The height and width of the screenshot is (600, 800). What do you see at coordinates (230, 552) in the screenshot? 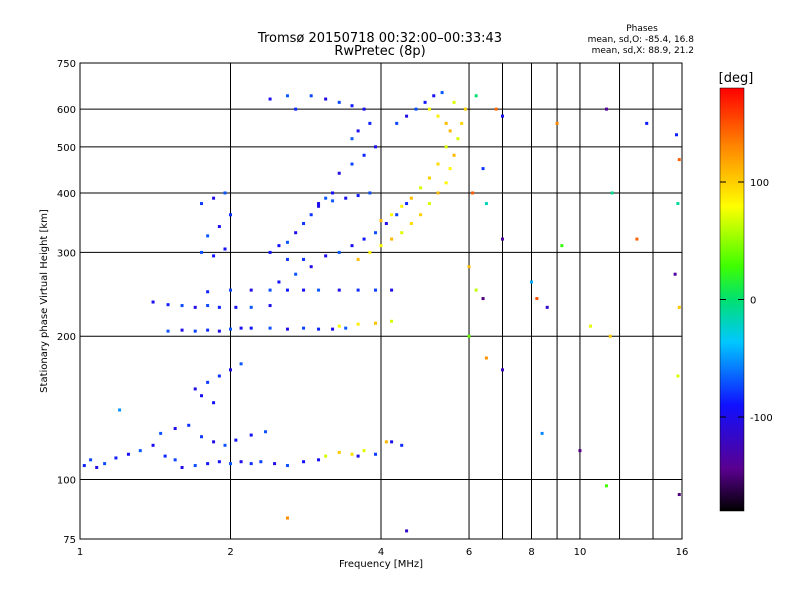
I see `x-tick-label: 2` at bounding box center [230, 552].